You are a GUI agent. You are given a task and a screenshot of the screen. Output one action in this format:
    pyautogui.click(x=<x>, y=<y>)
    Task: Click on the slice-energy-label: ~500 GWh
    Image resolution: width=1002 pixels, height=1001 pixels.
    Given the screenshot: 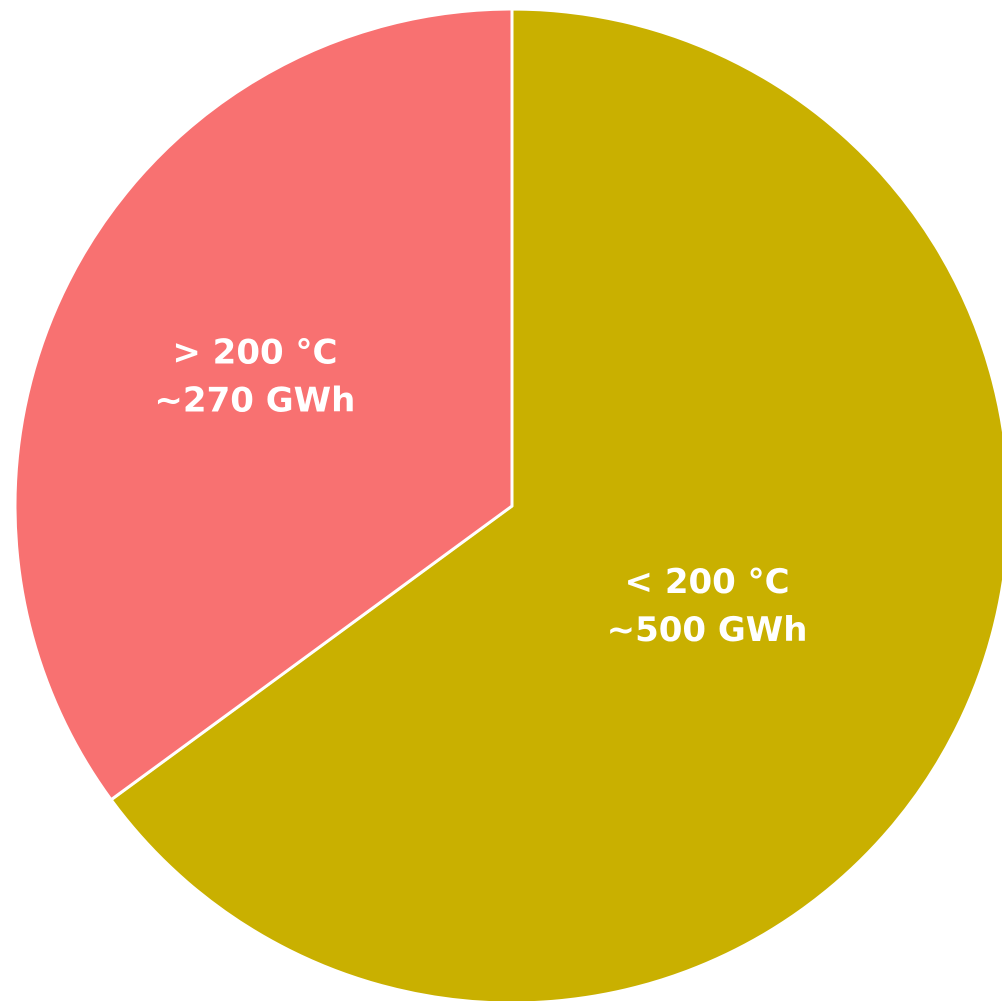 What is the action you would take?
    pyautogui.click(x=707, y=630)
    